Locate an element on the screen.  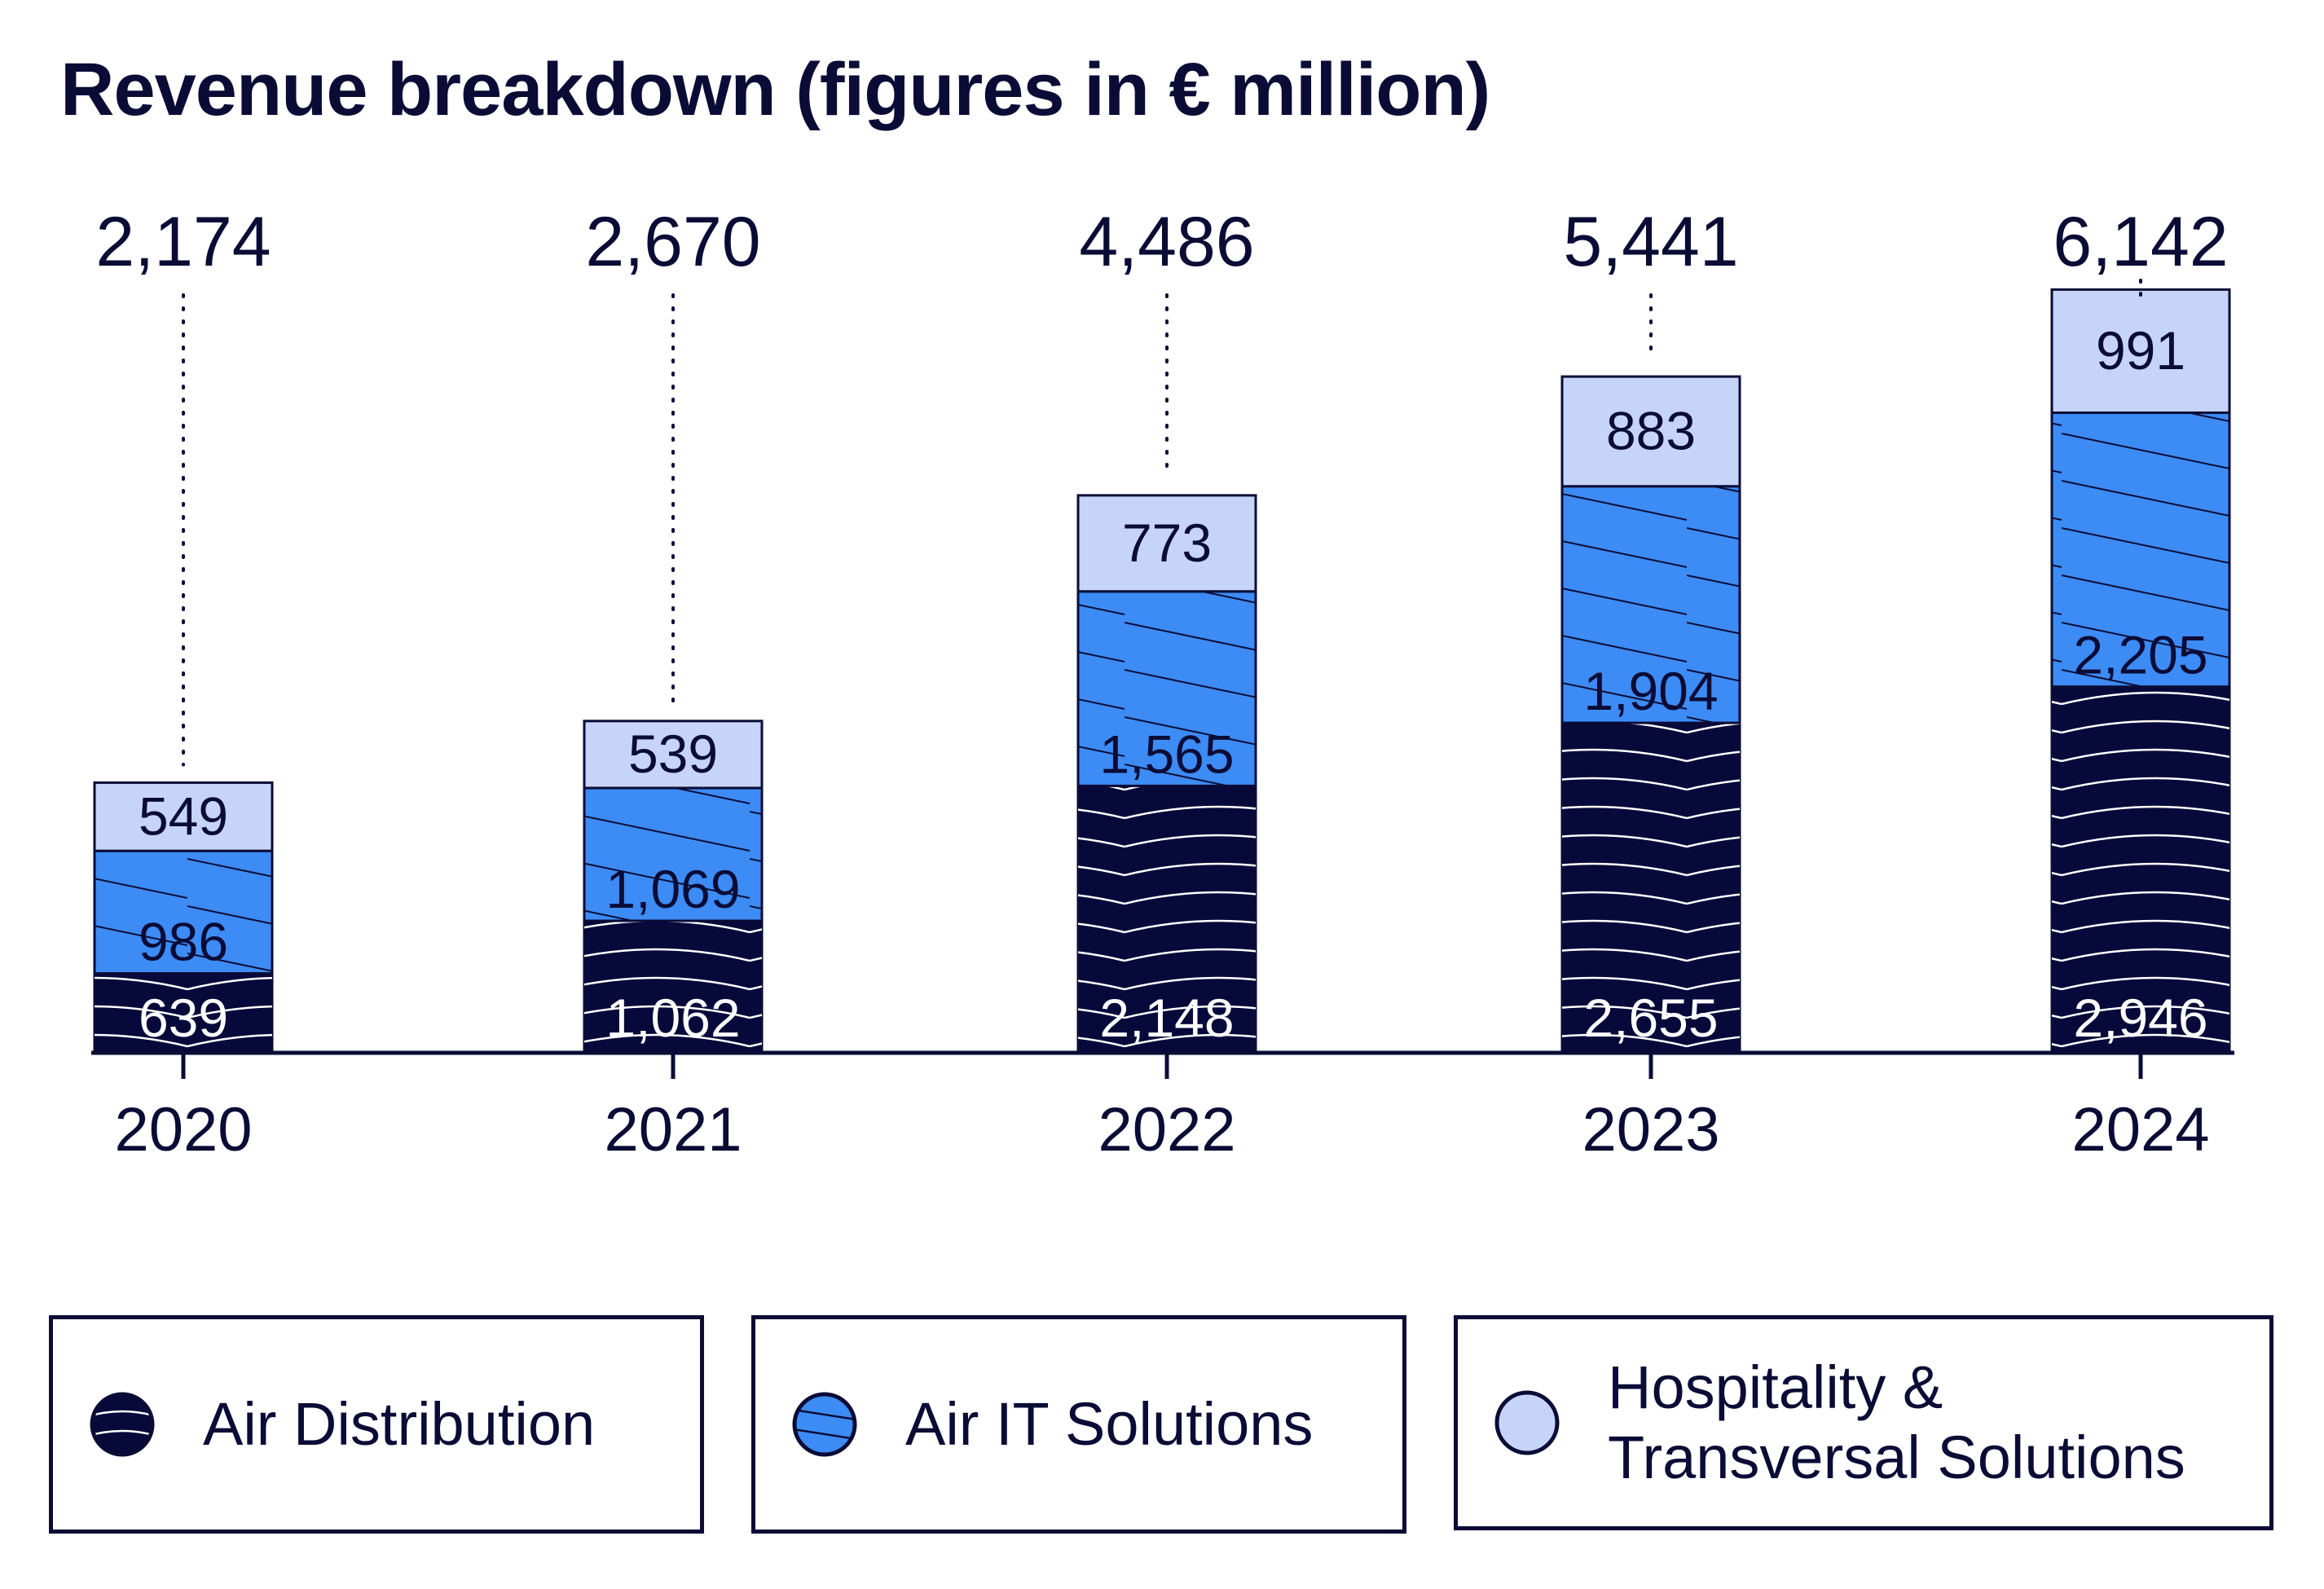
x-tick-label-2020: 2020 is located at coordinates (183, 1129).